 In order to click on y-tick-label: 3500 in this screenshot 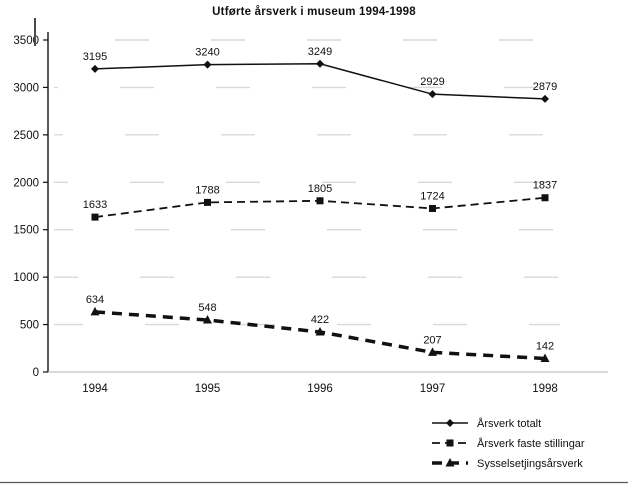, I will do `click(26, 41)`.